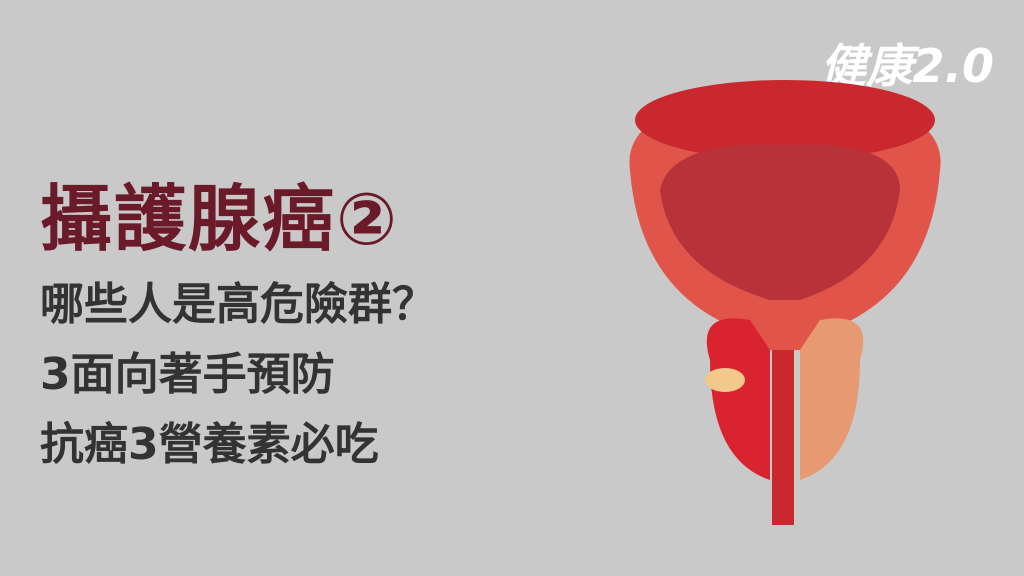  Describe the element at coordinates (209, 444) in the screenshot. I see `subline: 抗癌3營養素必吃` at that location.